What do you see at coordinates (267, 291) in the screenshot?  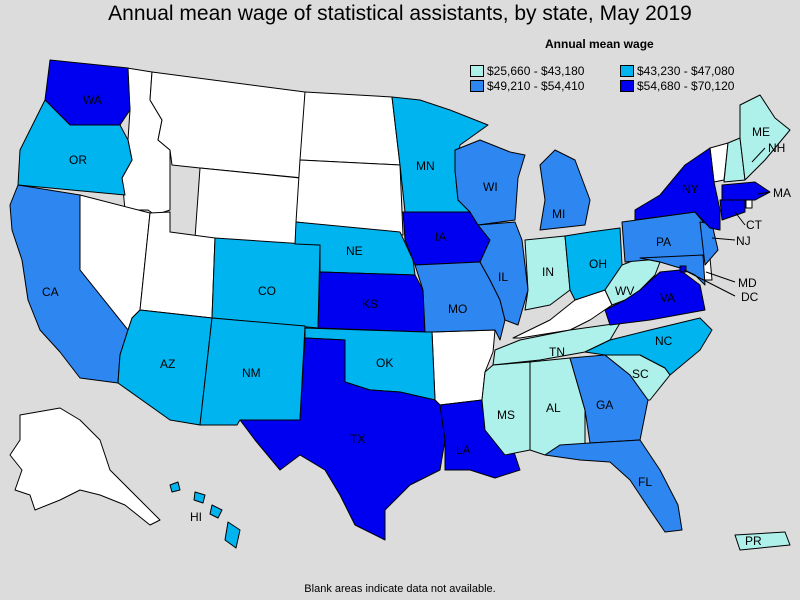 I see `label-CO: CO` at bounding box center [267, 291].